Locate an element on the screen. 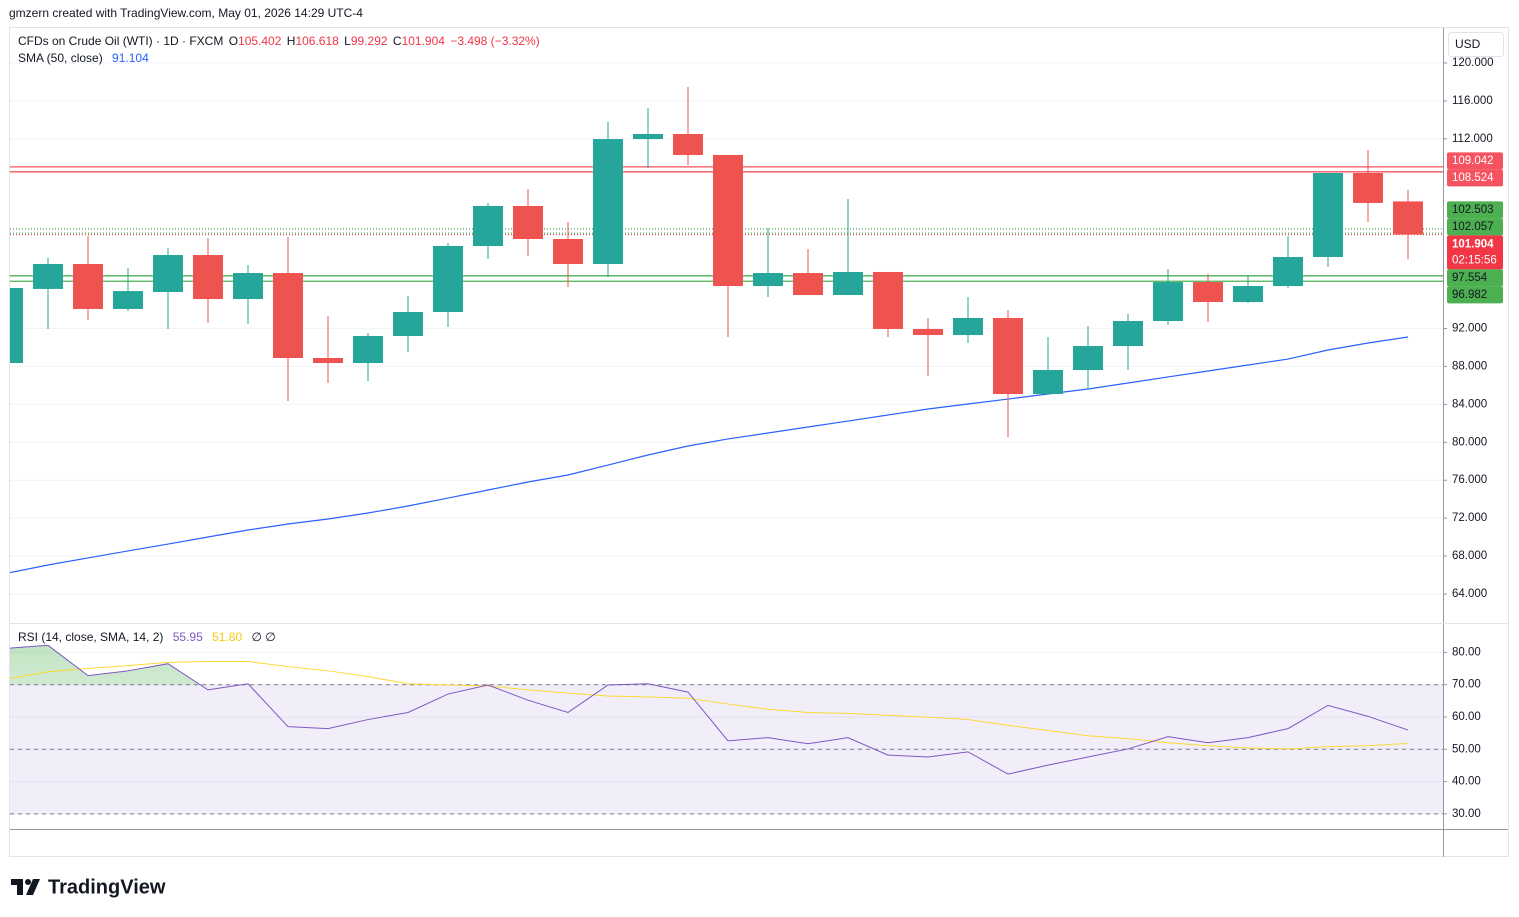 This screenshot has height=917, width=1519. y-tick-label: 50.00 is located at coordinates (1466, 749).